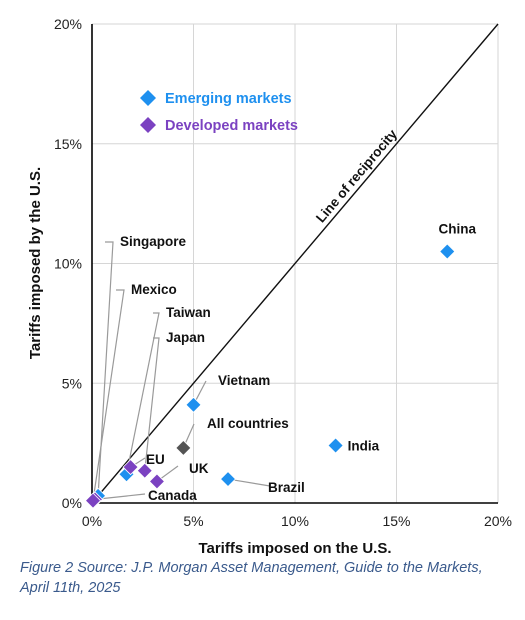  What do you see at coordinates (447, 251) in the screenshot?
I see `point-china` at bounding box center [447, 251].